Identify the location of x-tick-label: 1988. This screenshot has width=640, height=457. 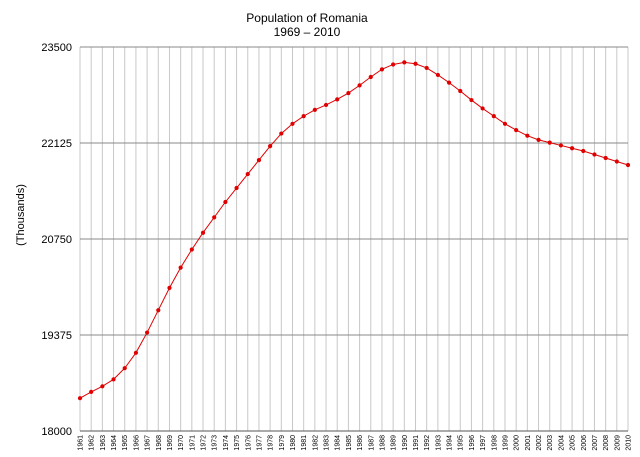
(382, 443).